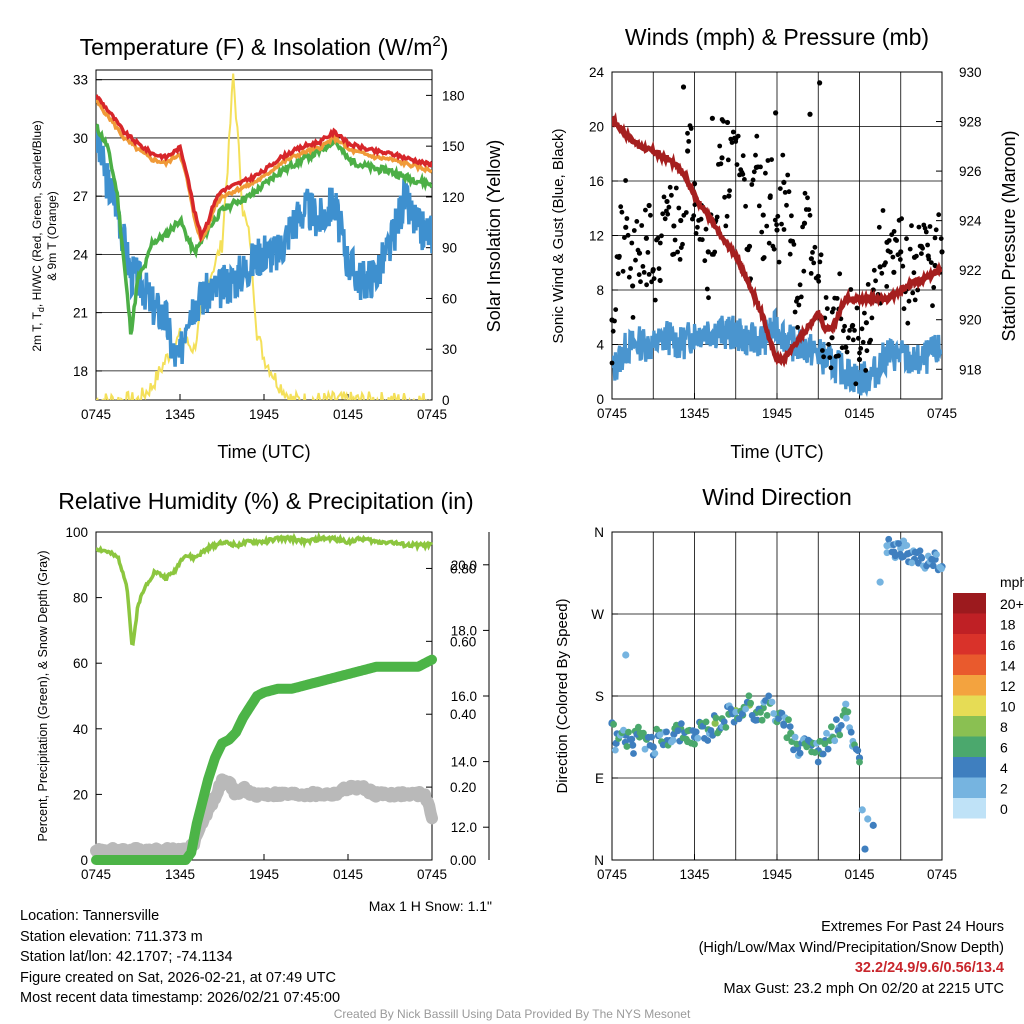  Describe the element at coordinates (929, 968) in the screenshot. I see `extremes-values: 32.2/24.9/9.6/0.56/13.4` at that location.